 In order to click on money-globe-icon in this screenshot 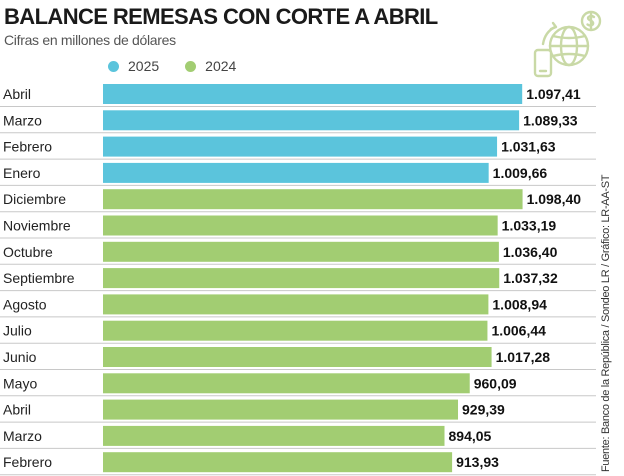, I will do `click(567, 44)`.